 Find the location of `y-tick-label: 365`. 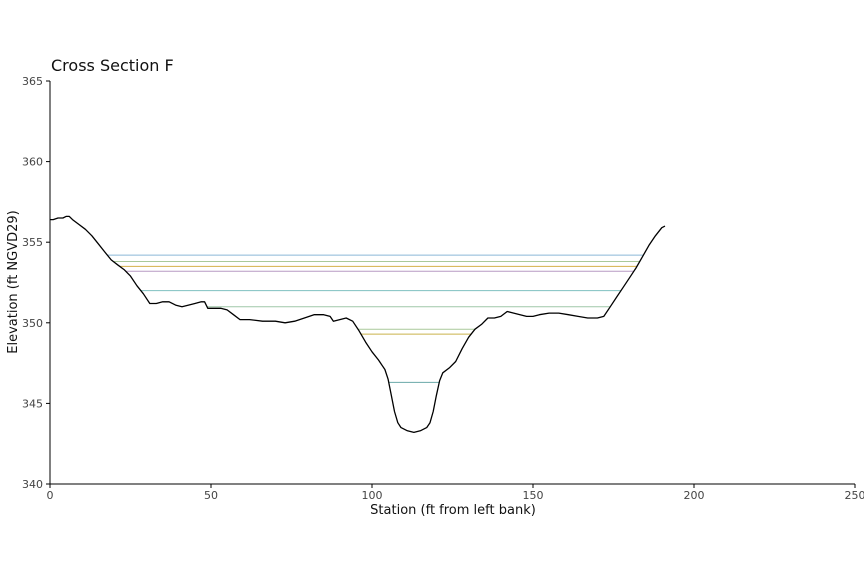

y-tick-label: 365 is located at coordinates (32, 81).